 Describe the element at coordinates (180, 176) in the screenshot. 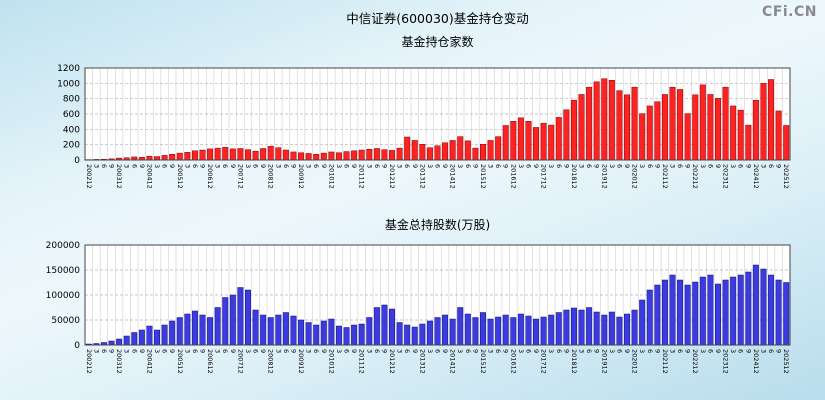

I see `x-tick-label: 200512` at that location.